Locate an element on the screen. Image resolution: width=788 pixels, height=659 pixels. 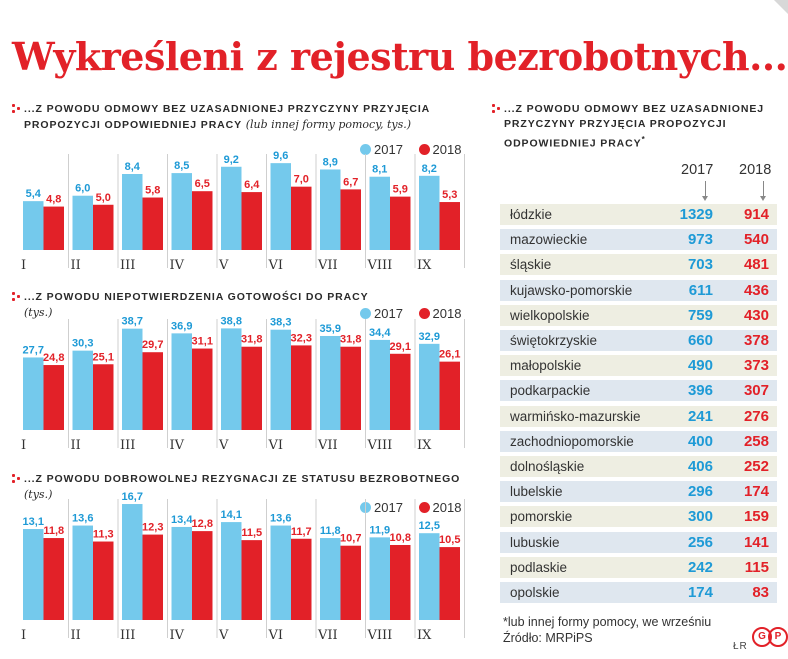
table-row: łódzkie 1329 914 is located at coordinates (638, 214).